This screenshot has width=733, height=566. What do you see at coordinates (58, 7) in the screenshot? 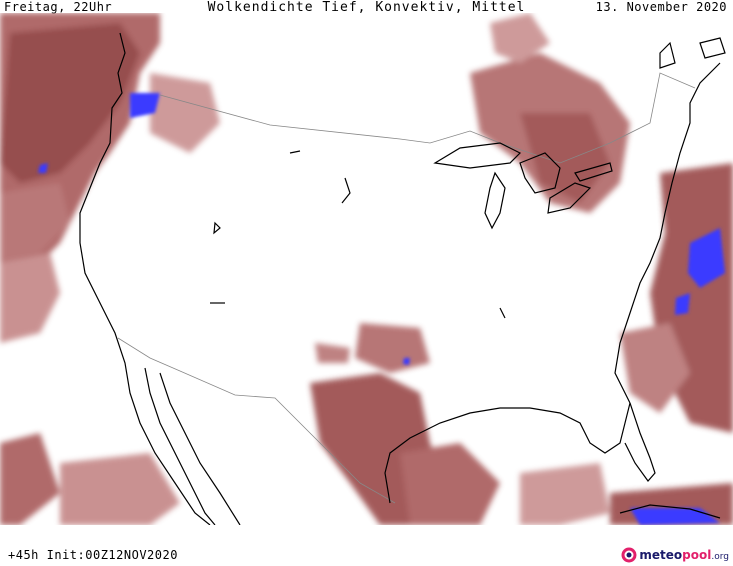
I see `forecast-time-label: Freitag, 22Uhr` at bounding box center [58, 7].